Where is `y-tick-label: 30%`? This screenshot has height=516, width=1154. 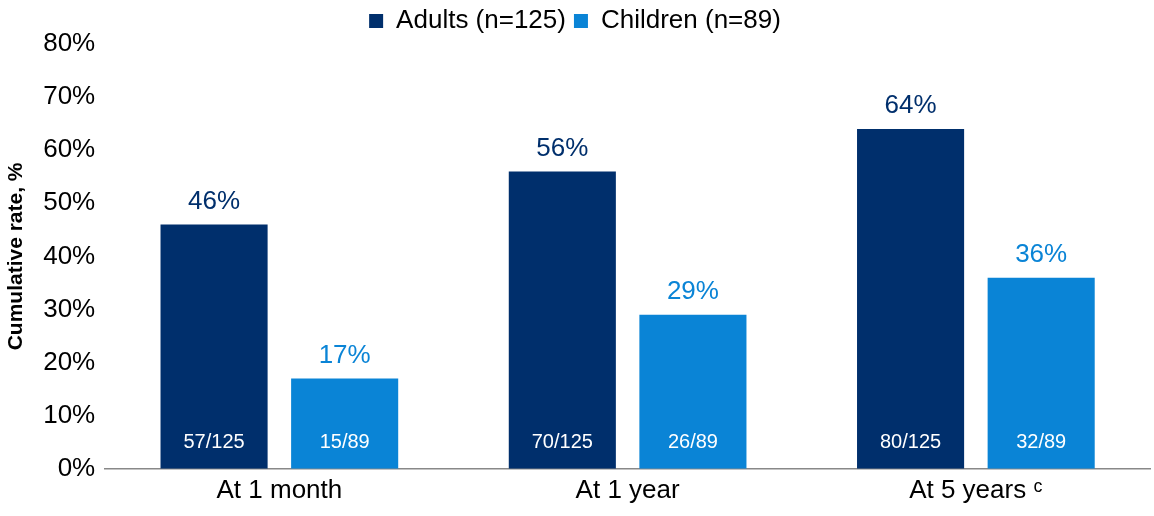 y-tick-label: 30% is located at coordinates (69, 307).